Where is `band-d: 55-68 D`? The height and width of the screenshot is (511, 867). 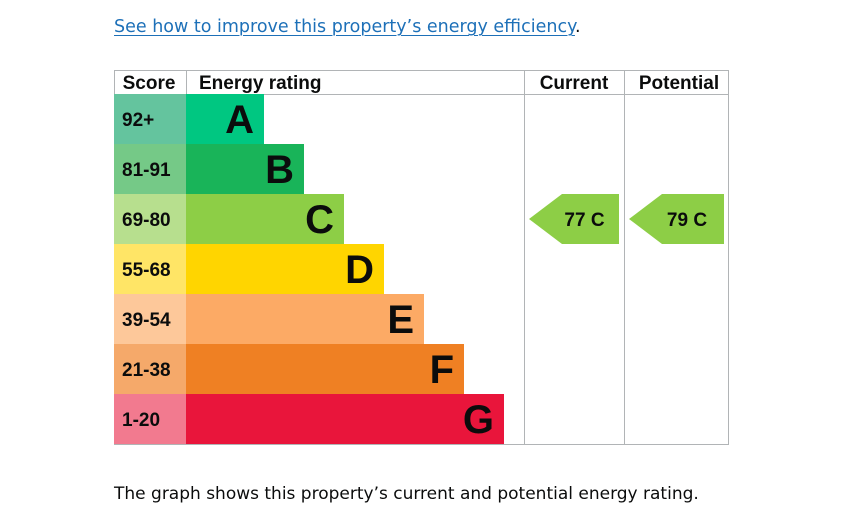 band-d: 55-68 D is located at coordinates (249, 269).